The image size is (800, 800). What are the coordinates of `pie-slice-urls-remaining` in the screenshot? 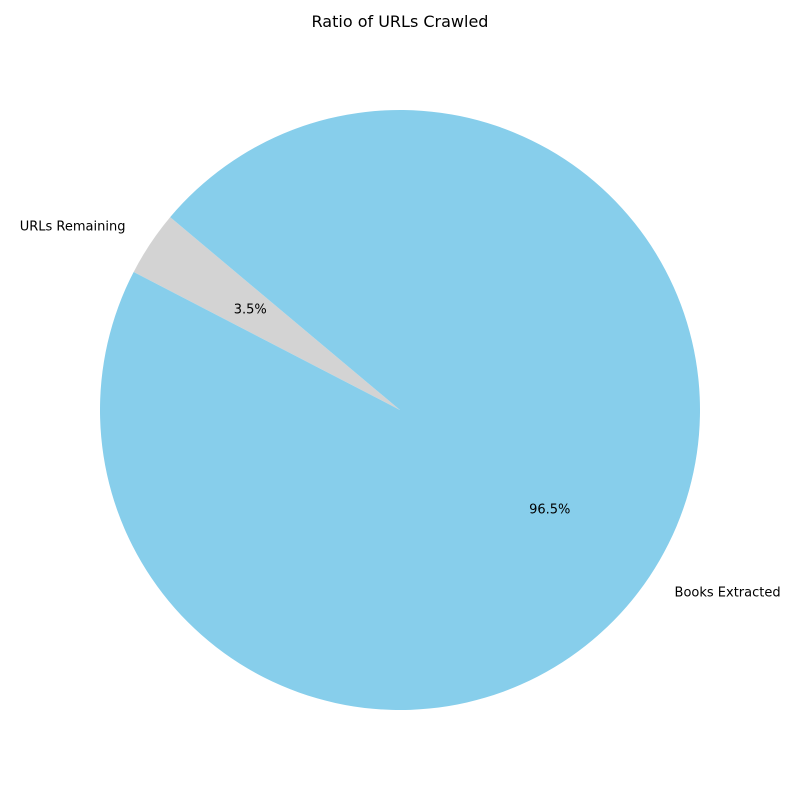 It's located at (266, 313).